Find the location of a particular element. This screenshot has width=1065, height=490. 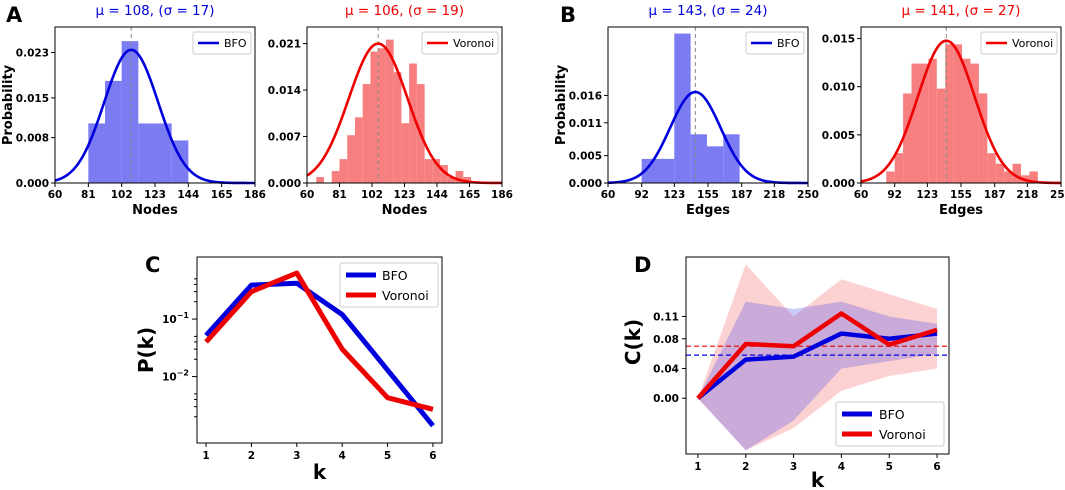

x-tick-label: 186 is located at coordinates (255, 195).